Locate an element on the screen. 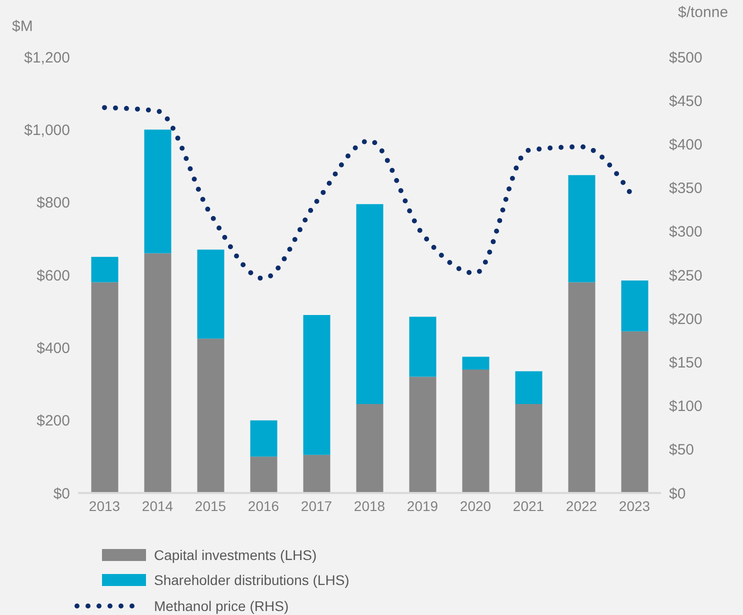 The height and width of the screenshot is (615, 743). y-tick-label: $600 is located at coordinates (53, 275).